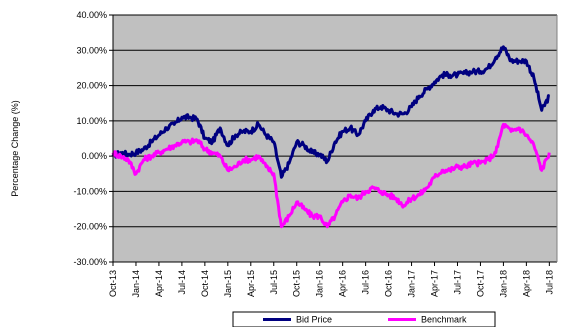  Describe the element at coordinates (314, 320) in the screenshot. I see `legend-label: Bid Price` at that location.